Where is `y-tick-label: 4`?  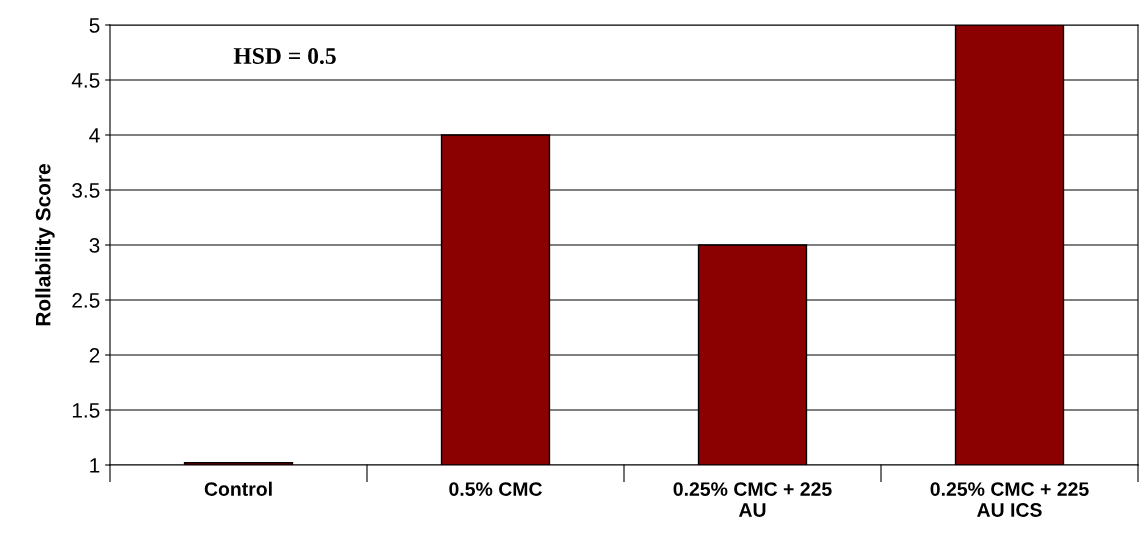
y-tick-label: 4 is located at coordinates (94, 135).